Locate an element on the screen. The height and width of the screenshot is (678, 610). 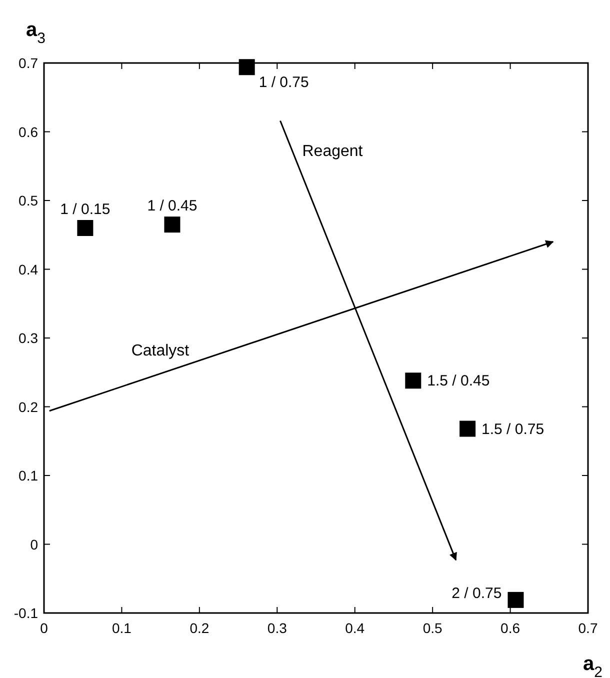
series-label: Catalyst is located at coordinates (160, 351).